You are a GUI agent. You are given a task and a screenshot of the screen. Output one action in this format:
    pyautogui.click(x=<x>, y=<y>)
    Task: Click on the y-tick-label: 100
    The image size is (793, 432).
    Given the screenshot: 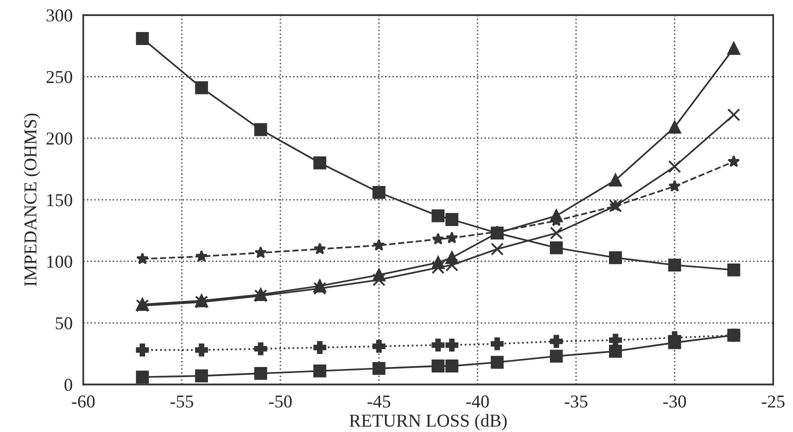 What is the action you would take?
    pyautogui.click(x=59, y=262)
    